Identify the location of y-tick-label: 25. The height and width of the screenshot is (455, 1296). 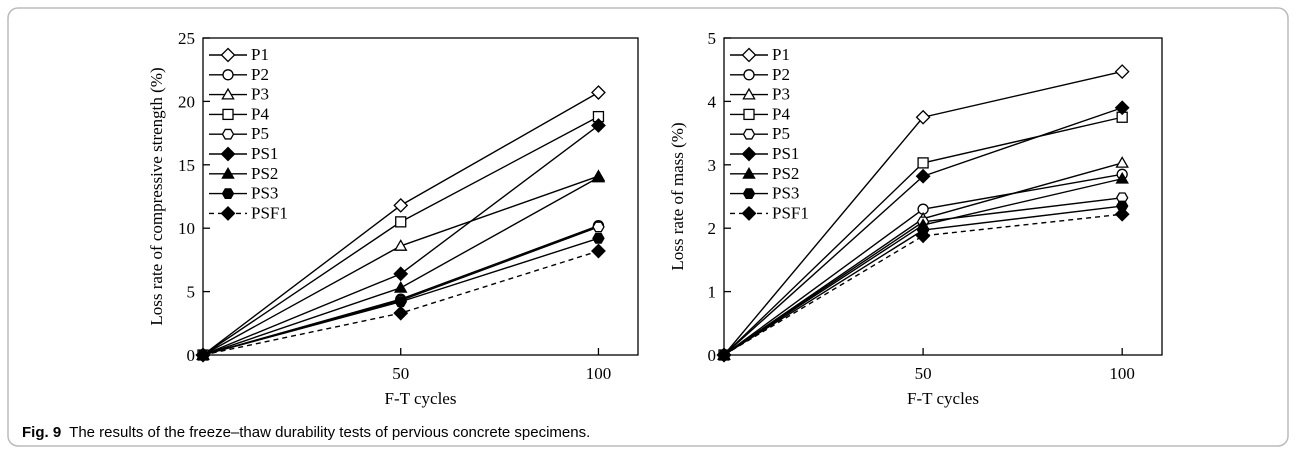
(186, 38).